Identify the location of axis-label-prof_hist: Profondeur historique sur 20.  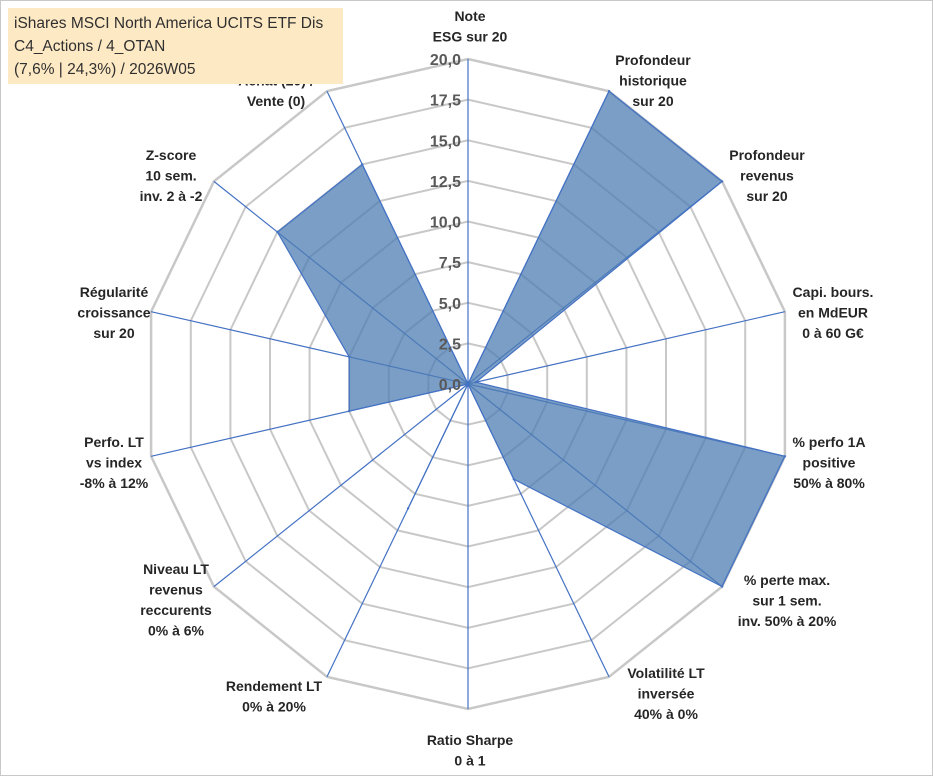
(653, 80).